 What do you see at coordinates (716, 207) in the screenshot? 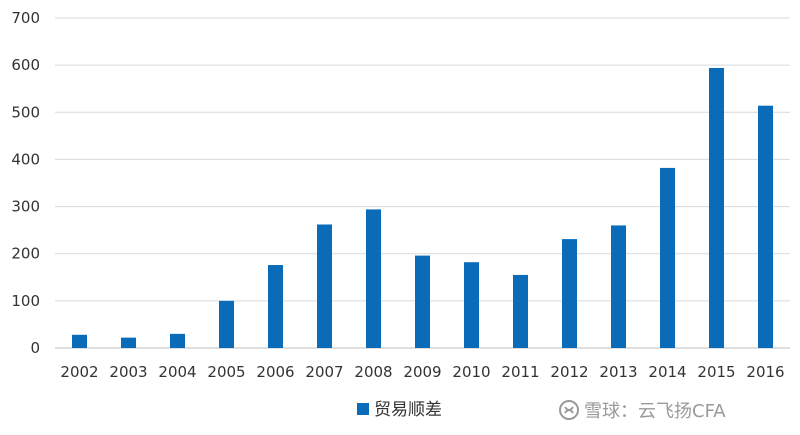
I see `bar-2015` at bounding box center [716, 207].